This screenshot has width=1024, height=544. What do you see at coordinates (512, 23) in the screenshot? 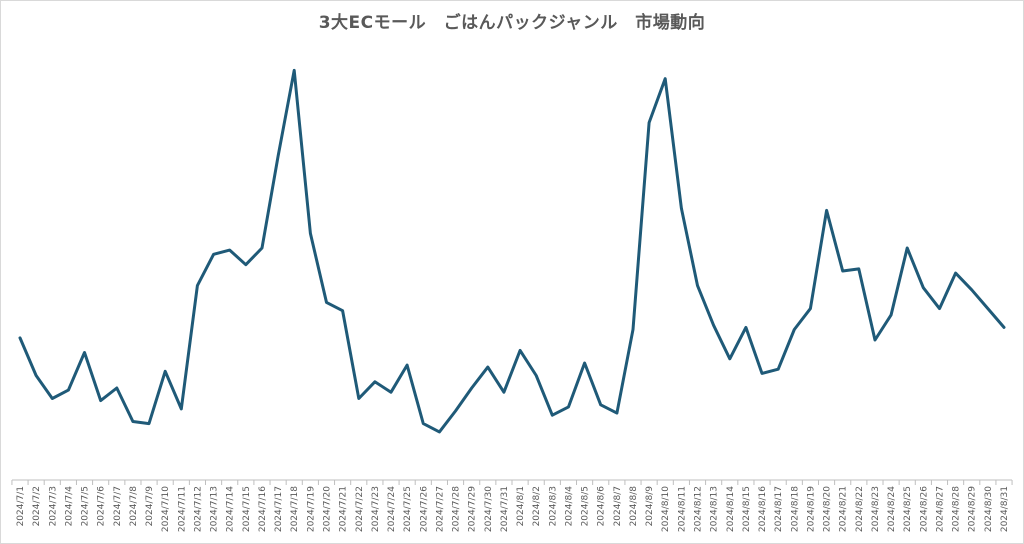
I see `chart-title: 3大ECモール ごはんパックジャンル 市場動向` at bounding box center [512, 23].